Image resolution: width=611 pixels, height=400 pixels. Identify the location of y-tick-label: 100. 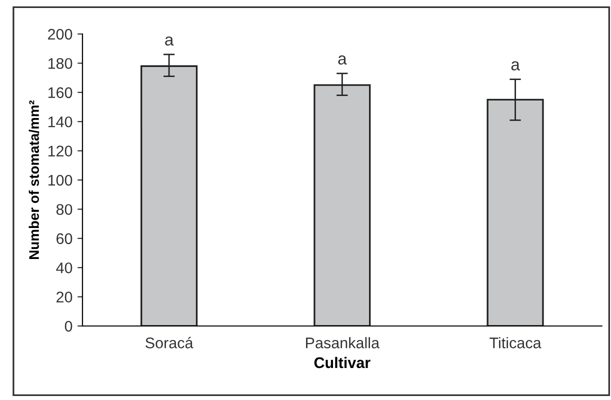
(60, 180).